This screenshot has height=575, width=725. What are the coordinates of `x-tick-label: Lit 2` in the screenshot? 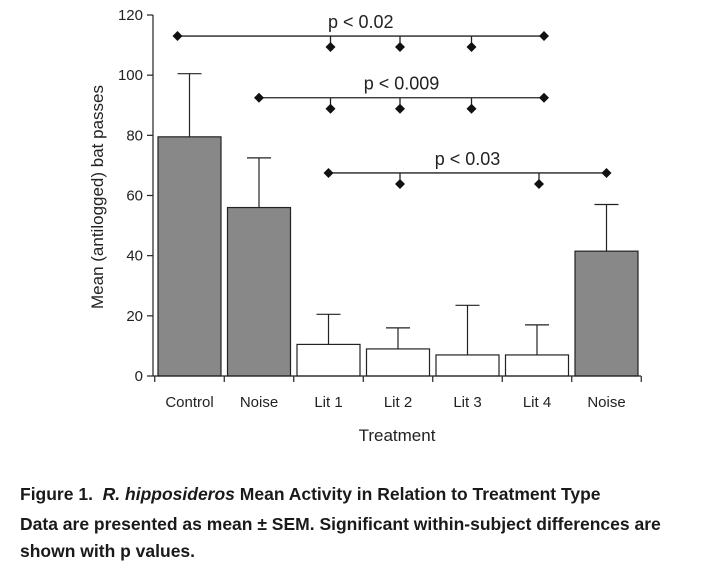 It's located at (398, 402).